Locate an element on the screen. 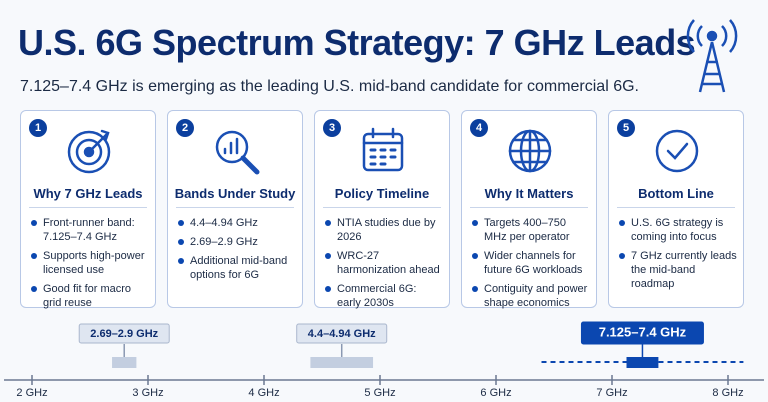  bullet: Commercial 6G: early 2030s is located at coordinates (383, 296).